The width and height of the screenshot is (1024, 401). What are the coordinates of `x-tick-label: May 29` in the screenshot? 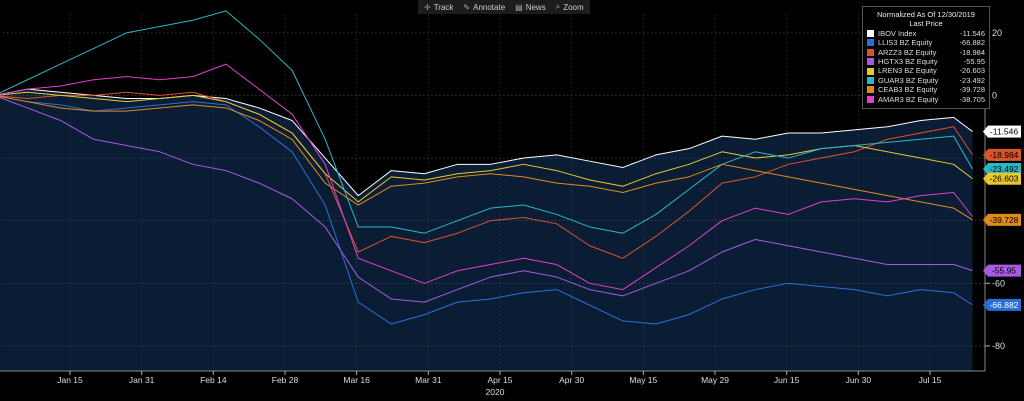 It's located at (715, 380).